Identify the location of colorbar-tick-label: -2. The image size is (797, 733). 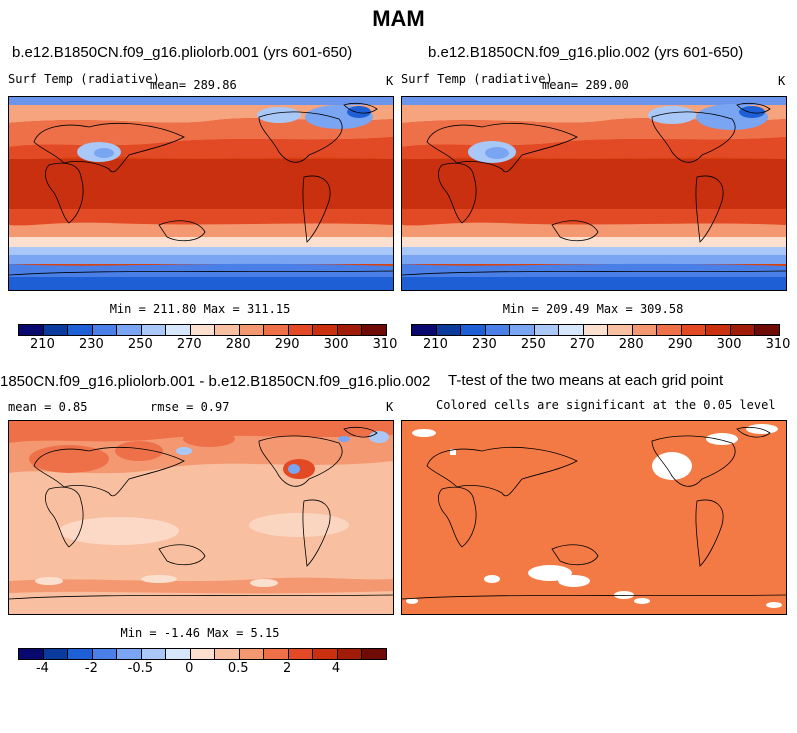
(91, 668).